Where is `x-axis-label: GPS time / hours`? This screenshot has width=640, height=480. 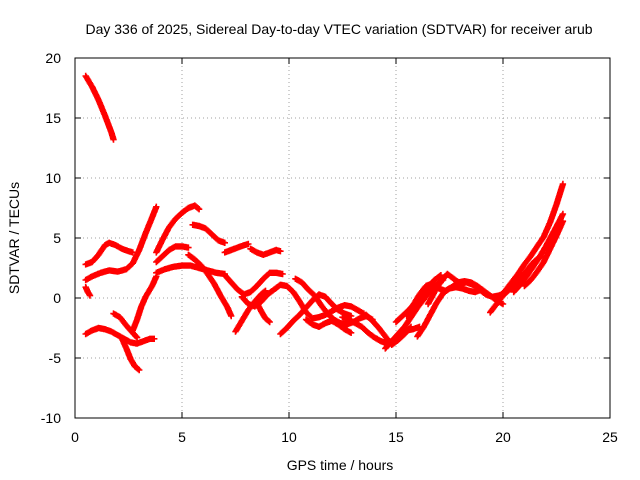
x-axis-label: GPS time / hours is located at coordinates (340, 465).